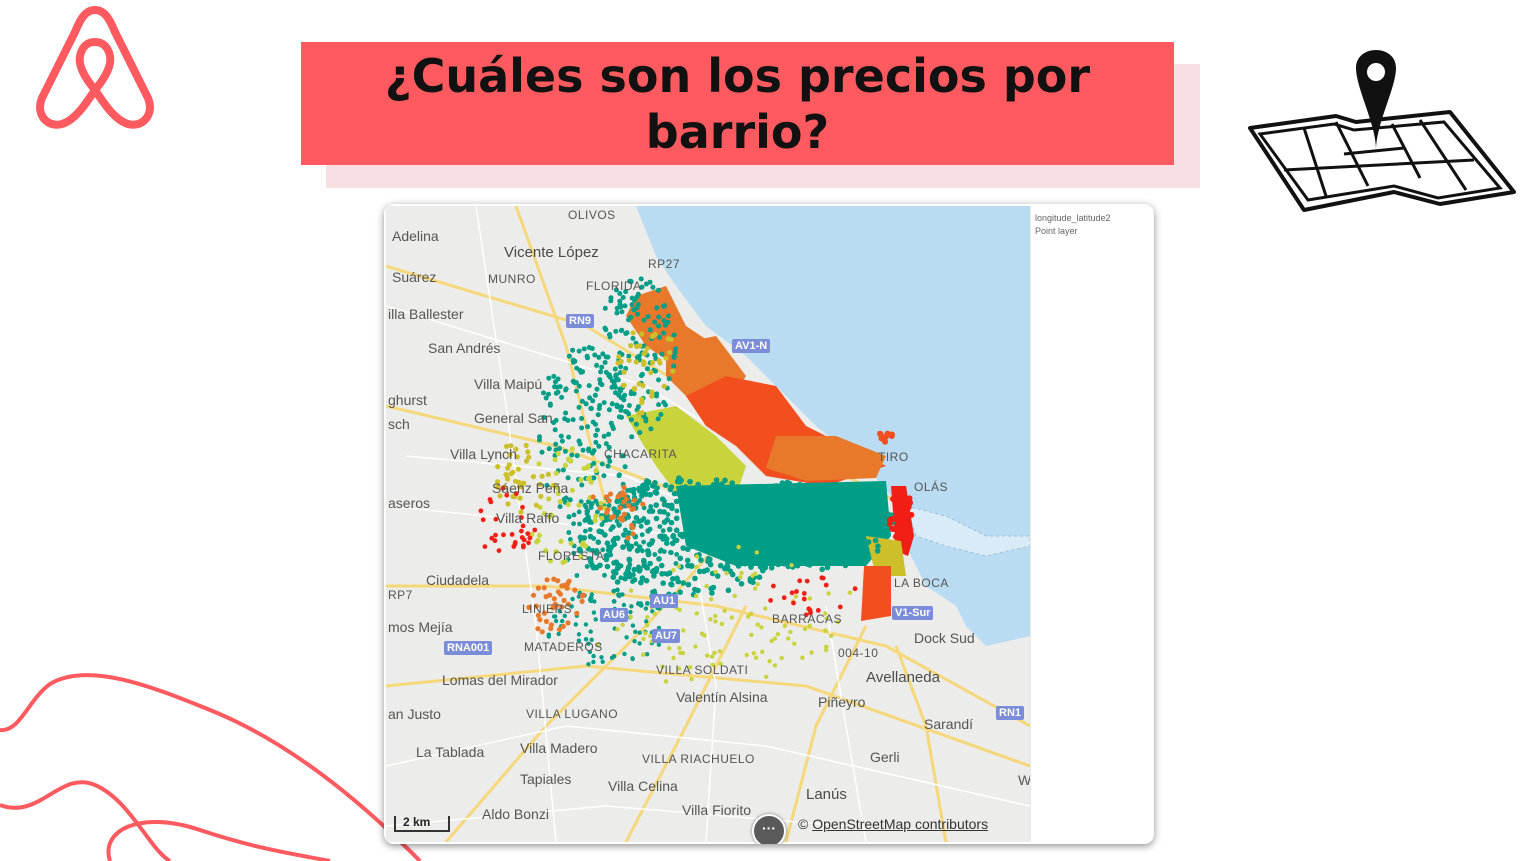  I want to click on place-label: Adelina, so click(415, 236).